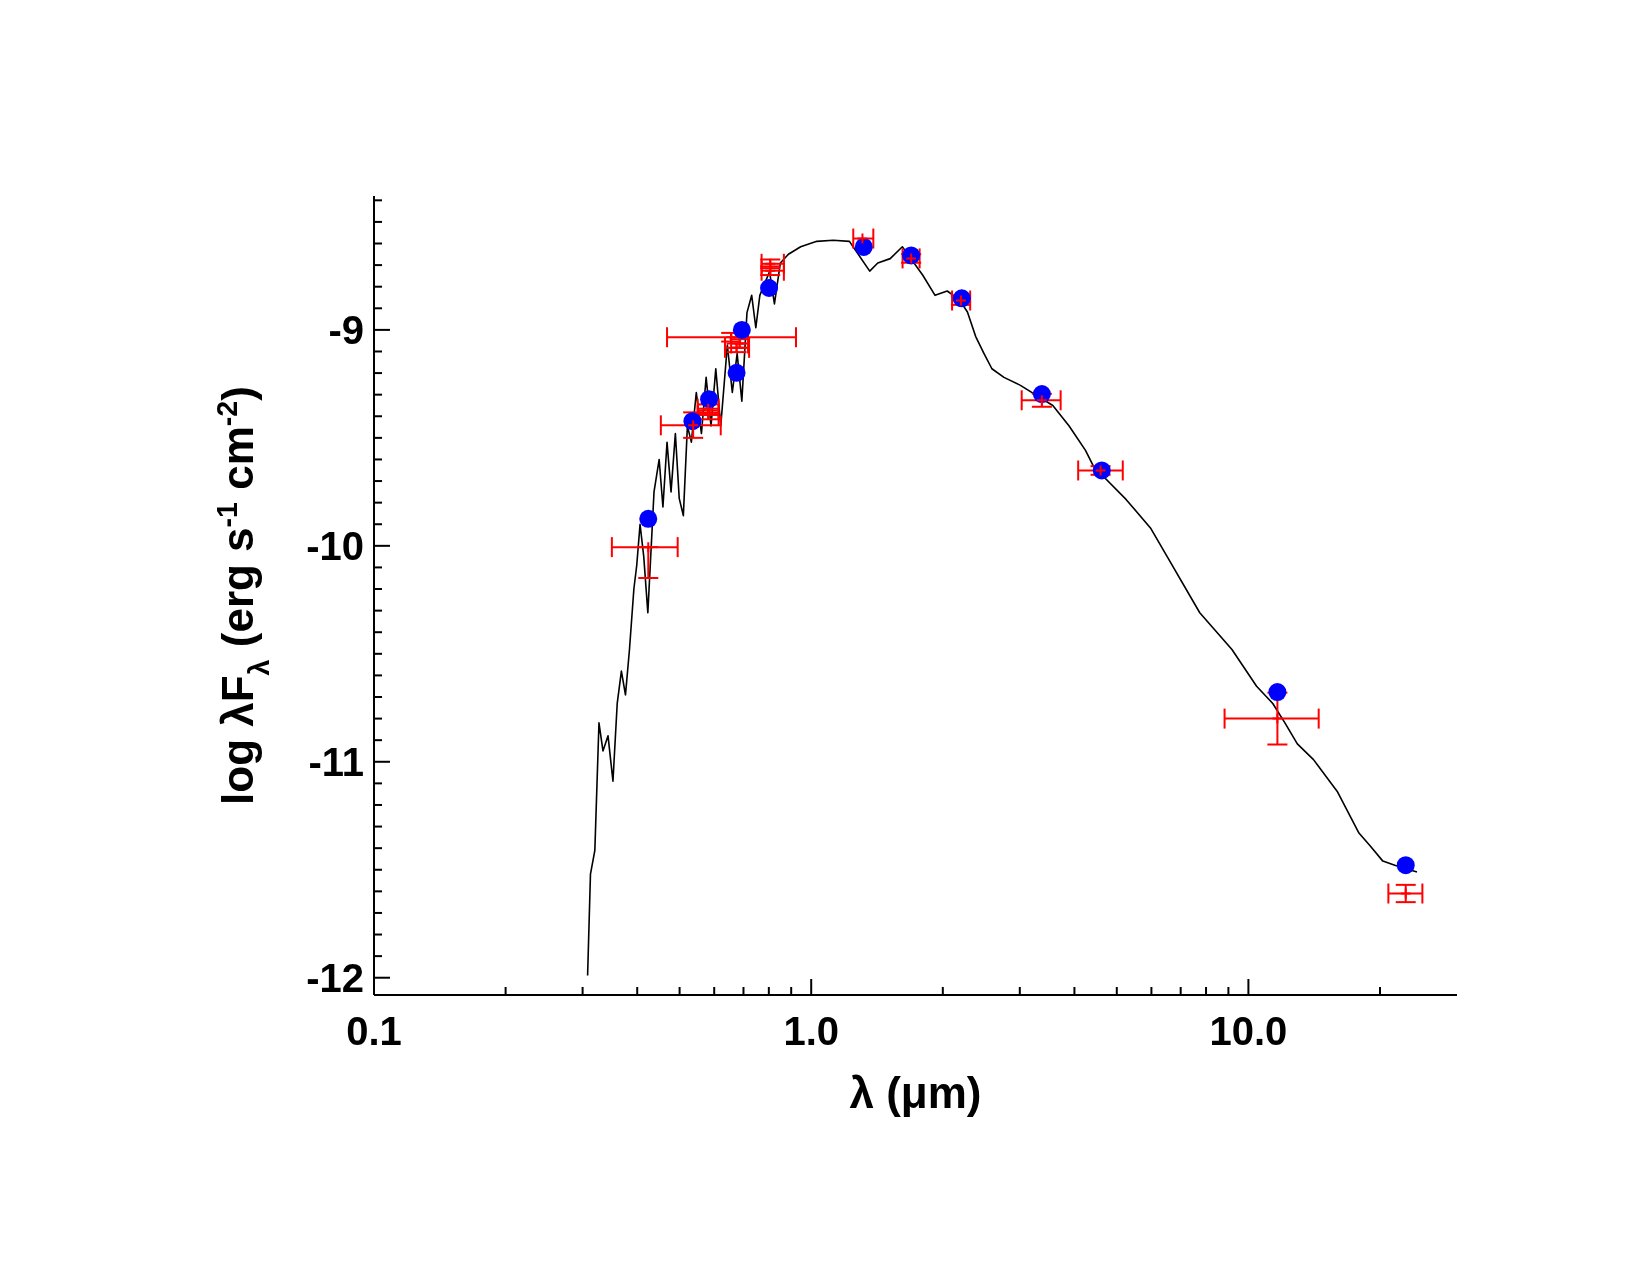  I want to click on y-tick-label: -10, so click(335, 545).